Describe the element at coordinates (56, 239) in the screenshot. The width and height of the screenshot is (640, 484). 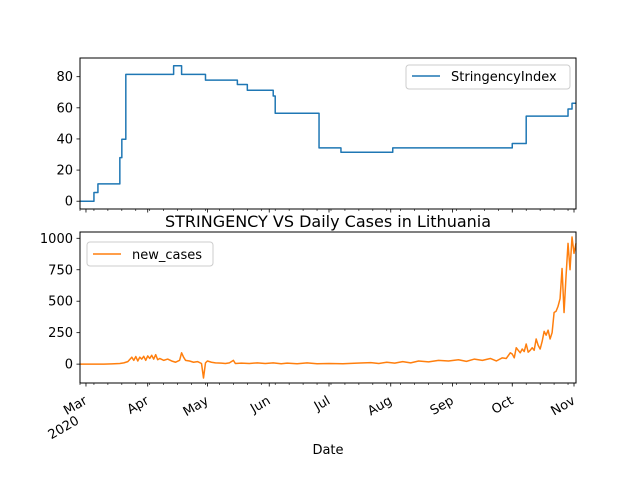
I see `y-tick-label: 1000` at that location.